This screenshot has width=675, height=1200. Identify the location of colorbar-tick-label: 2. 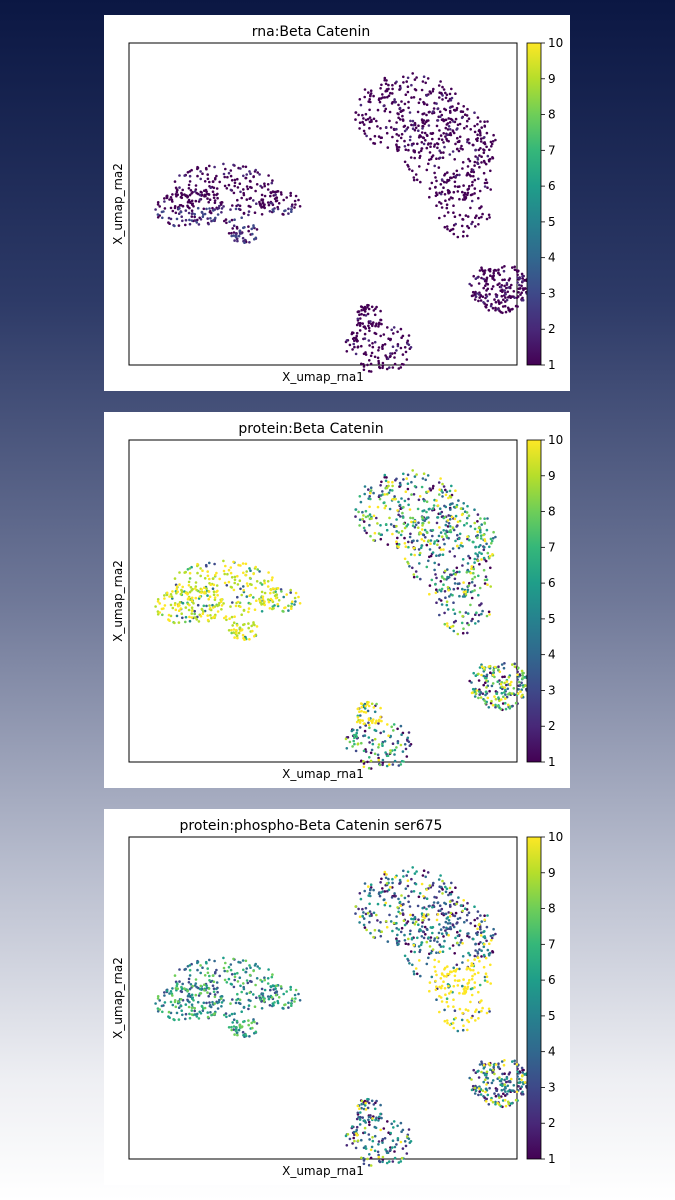
(552, 1123).